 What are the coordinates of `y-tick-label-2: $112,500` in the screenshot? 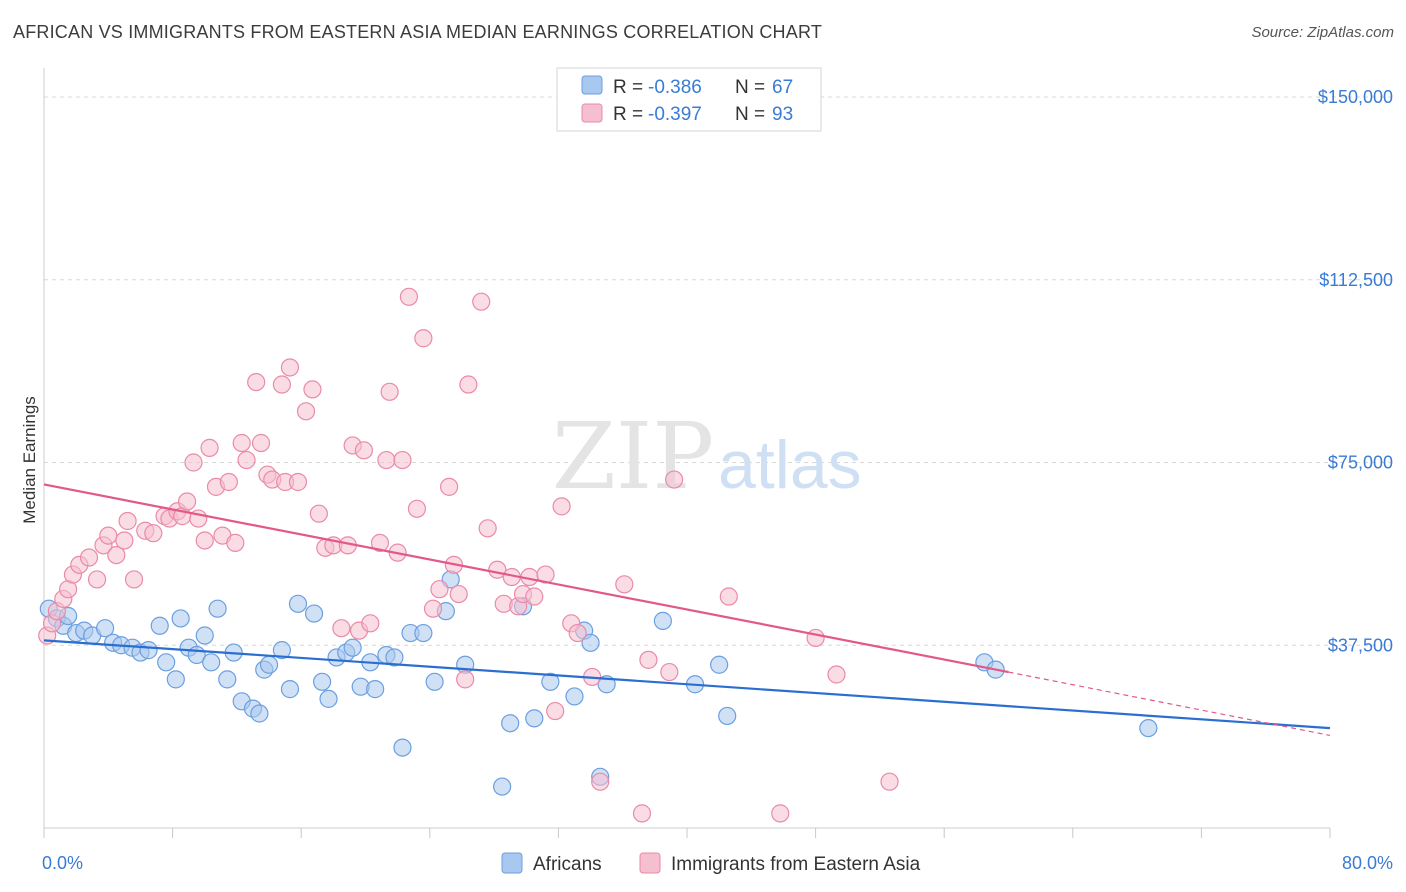 It's located at (1356, 280).